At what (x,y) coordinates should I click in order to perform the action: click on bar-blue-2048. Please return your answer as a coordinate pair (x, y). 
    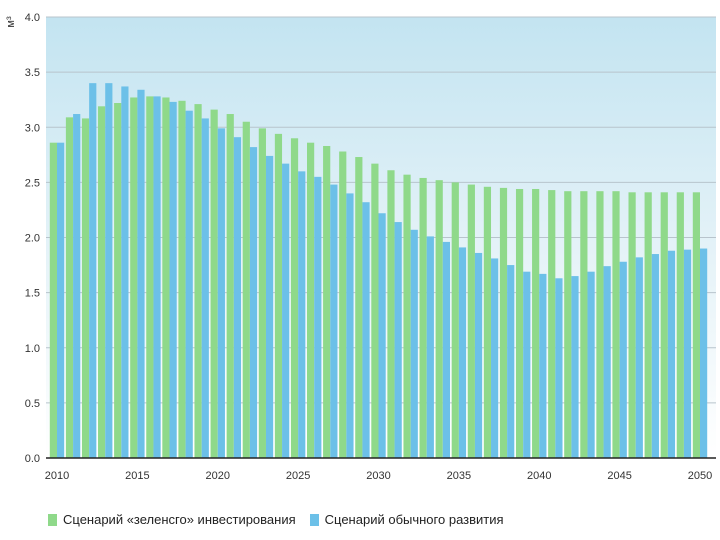
    Looking at the image, I should click on (671, 354).